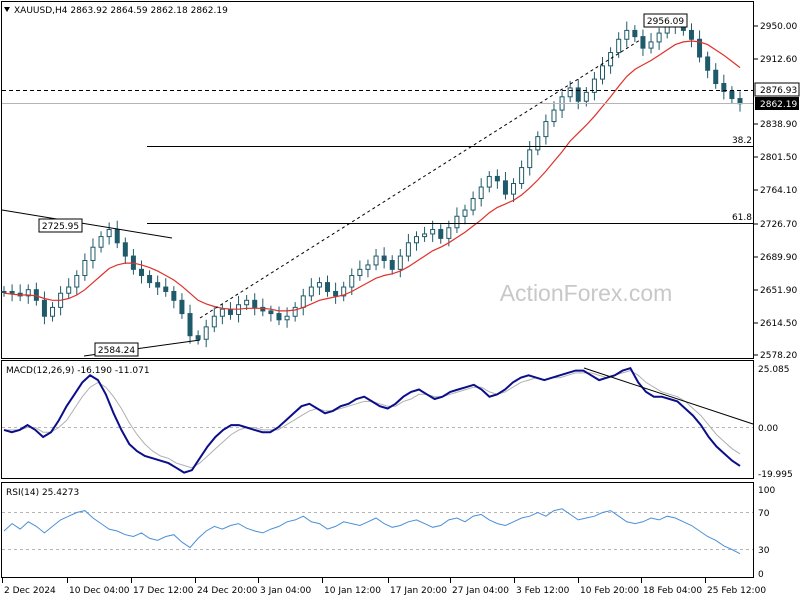 The height and width of the screenshot is (600, 800). Describe the element at coordinates (778, 125) in the screenshot. I see `ytick-label: 2838.90` at that location.